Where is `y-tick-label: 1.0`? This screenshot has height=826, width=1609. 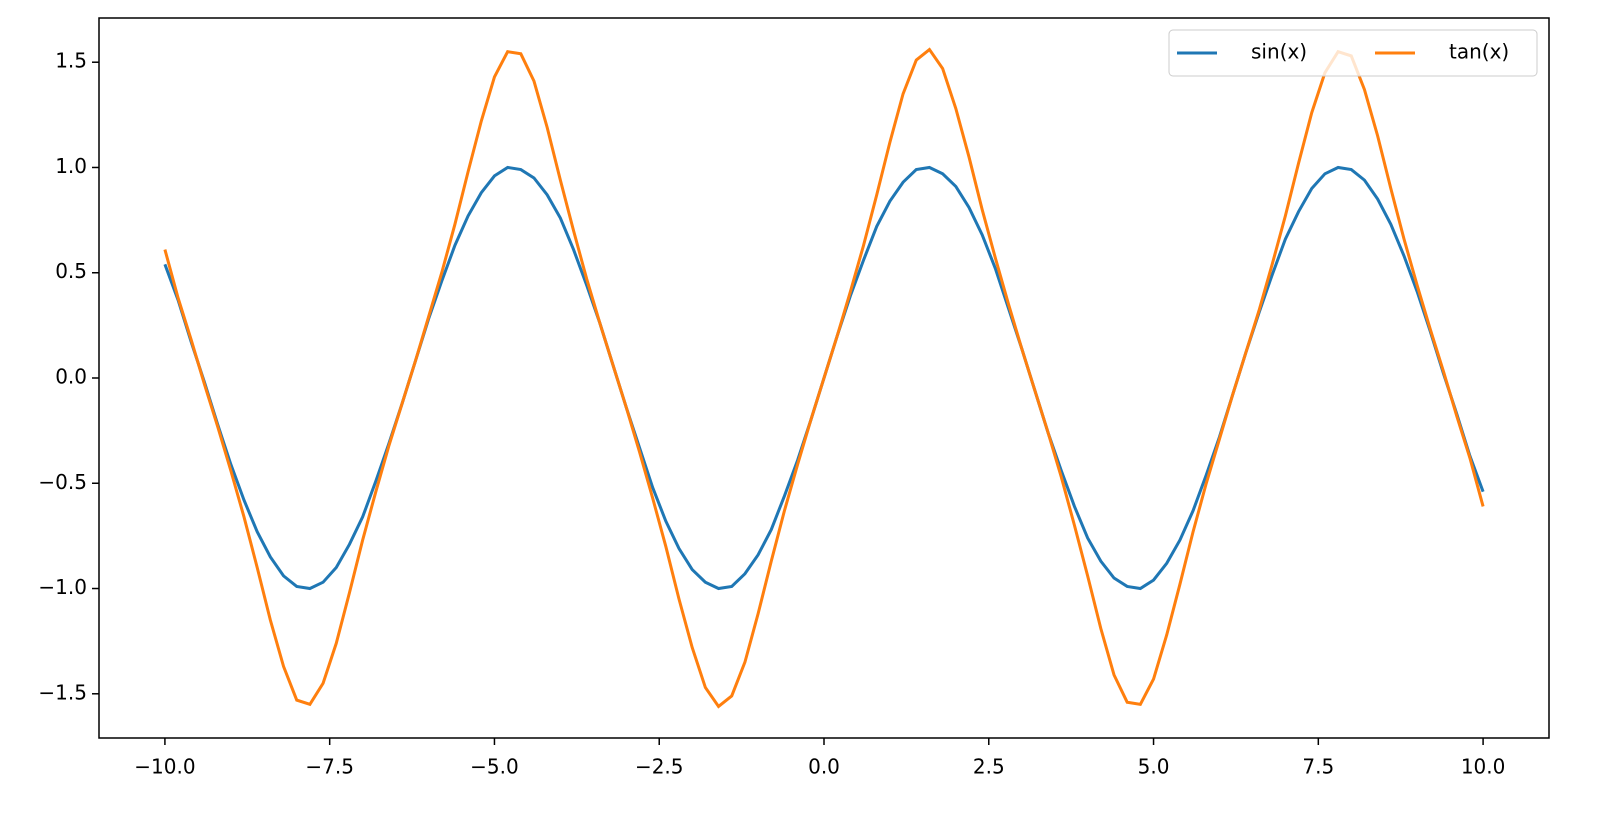
y-tick-label: 1.0 is located at coordinates (71, 166).